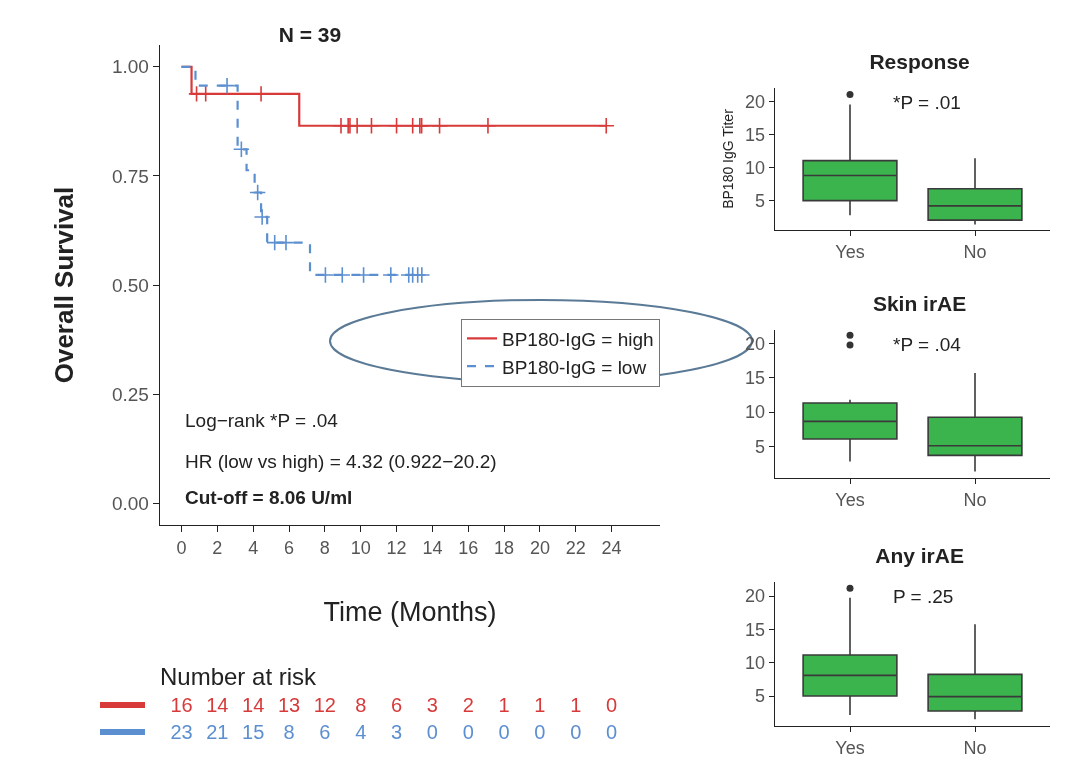 The height and width of the screenshot is (770, 1066). I want to click on y-tick-label: 0.00, so click(130, 503).